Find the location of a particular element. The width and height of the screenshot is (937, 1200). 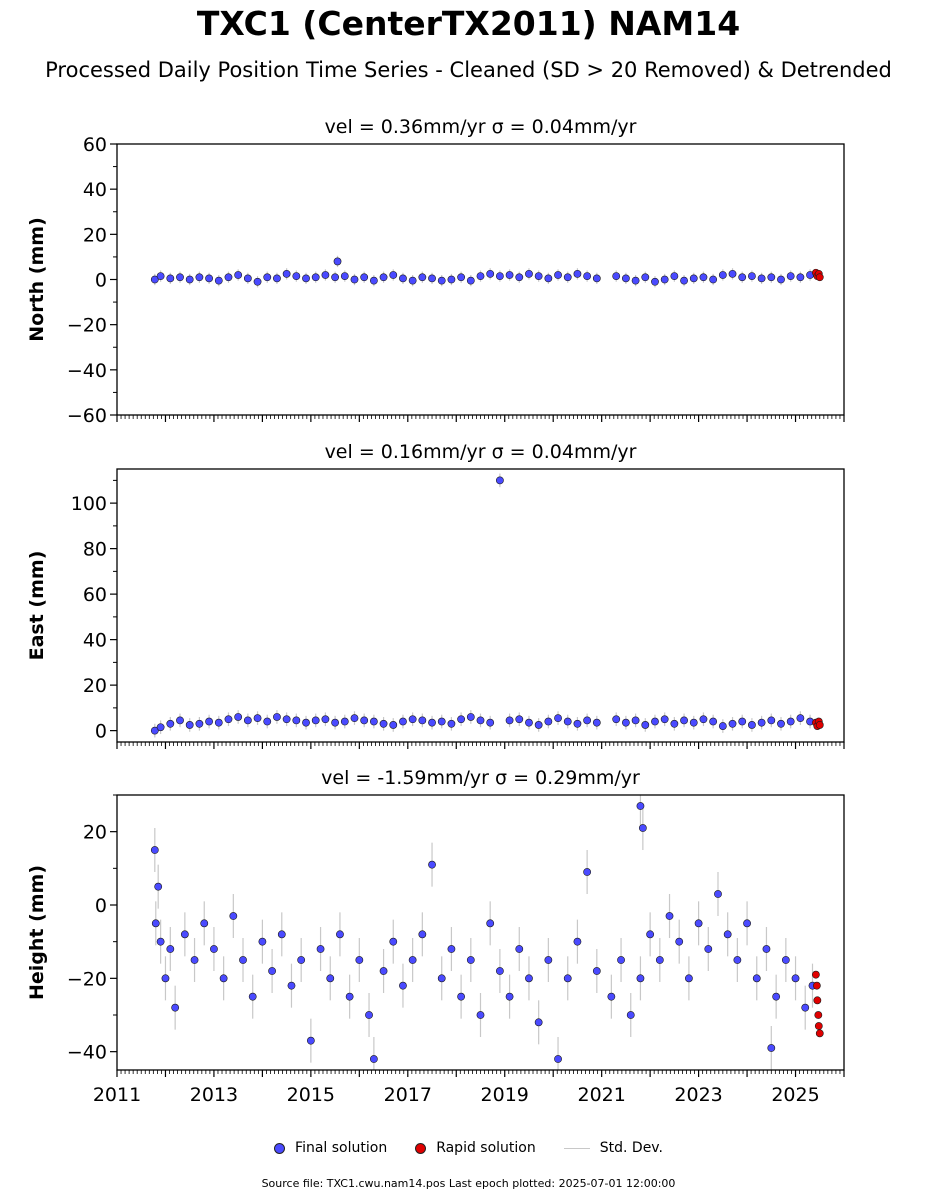

north-rapid-point is located at coordinates (819, 277).